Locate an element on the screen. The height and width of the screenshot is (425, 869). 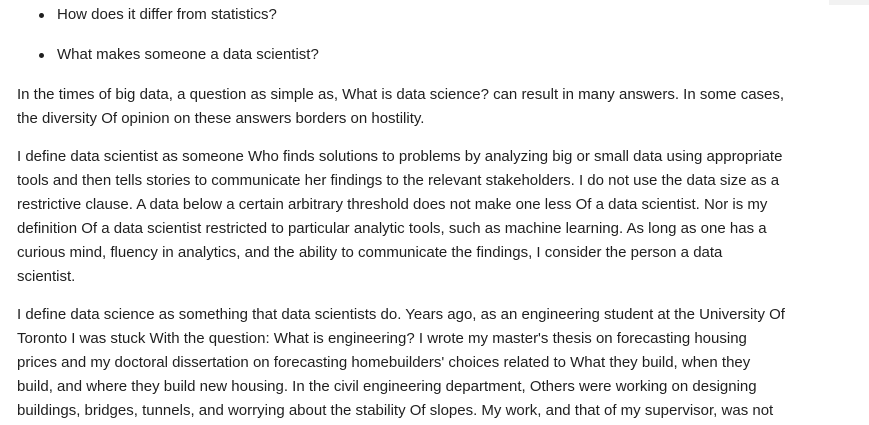
list-item-text: How does it differ from statistics? is located at coordinates (167, 14).